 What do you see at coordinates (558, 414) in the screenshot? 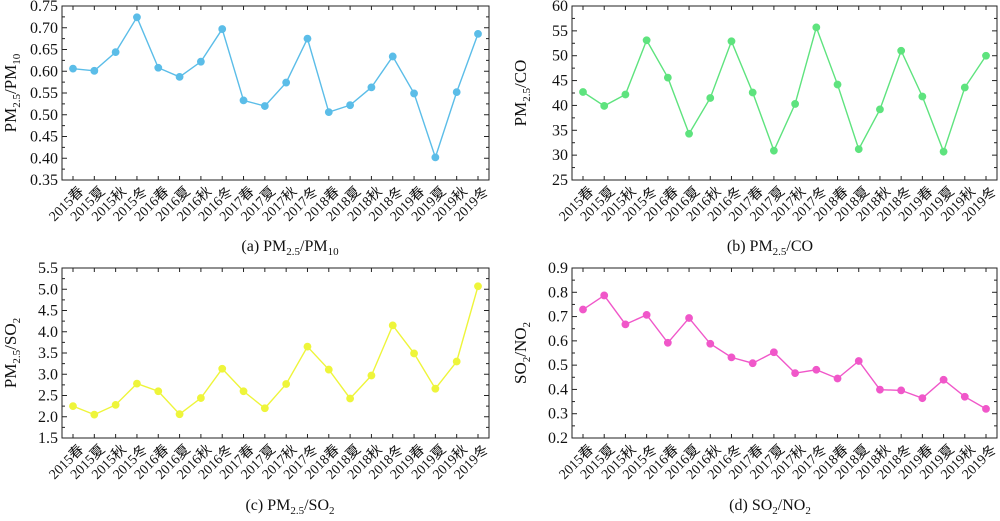
I see `y-tick-label: 0.3` at bounding box center [558, 414].